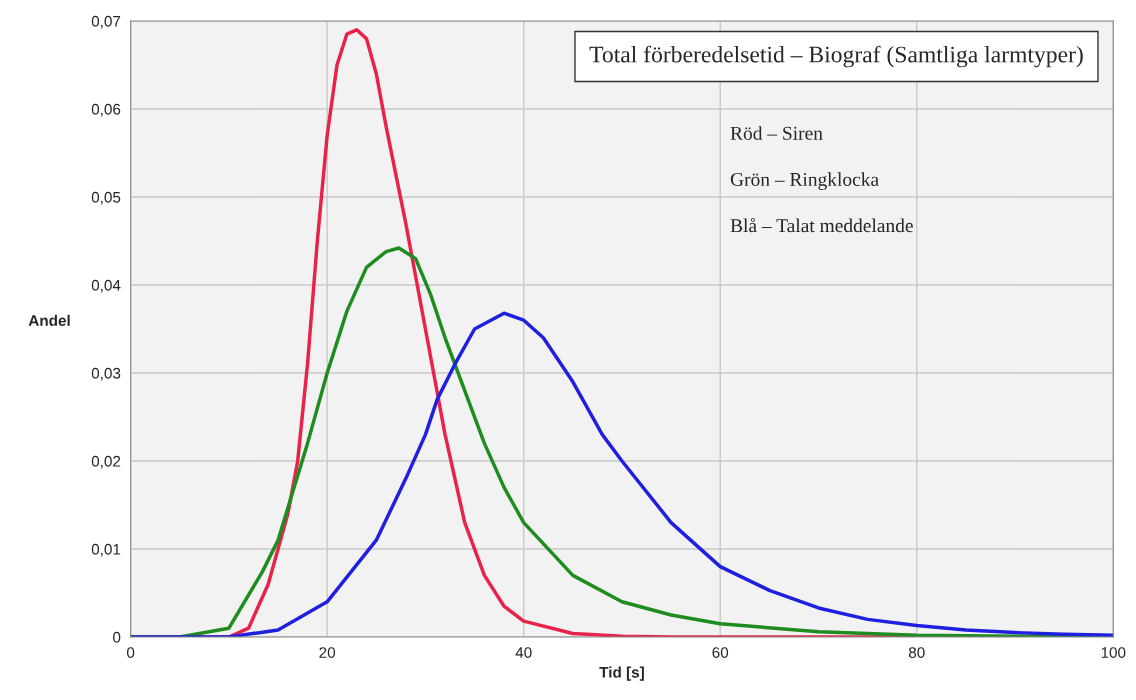 The image size is (1136, 700). Describe the element at coordinates (523, 652) in the screenshot. I see `x-tick-label: 40` at that location.